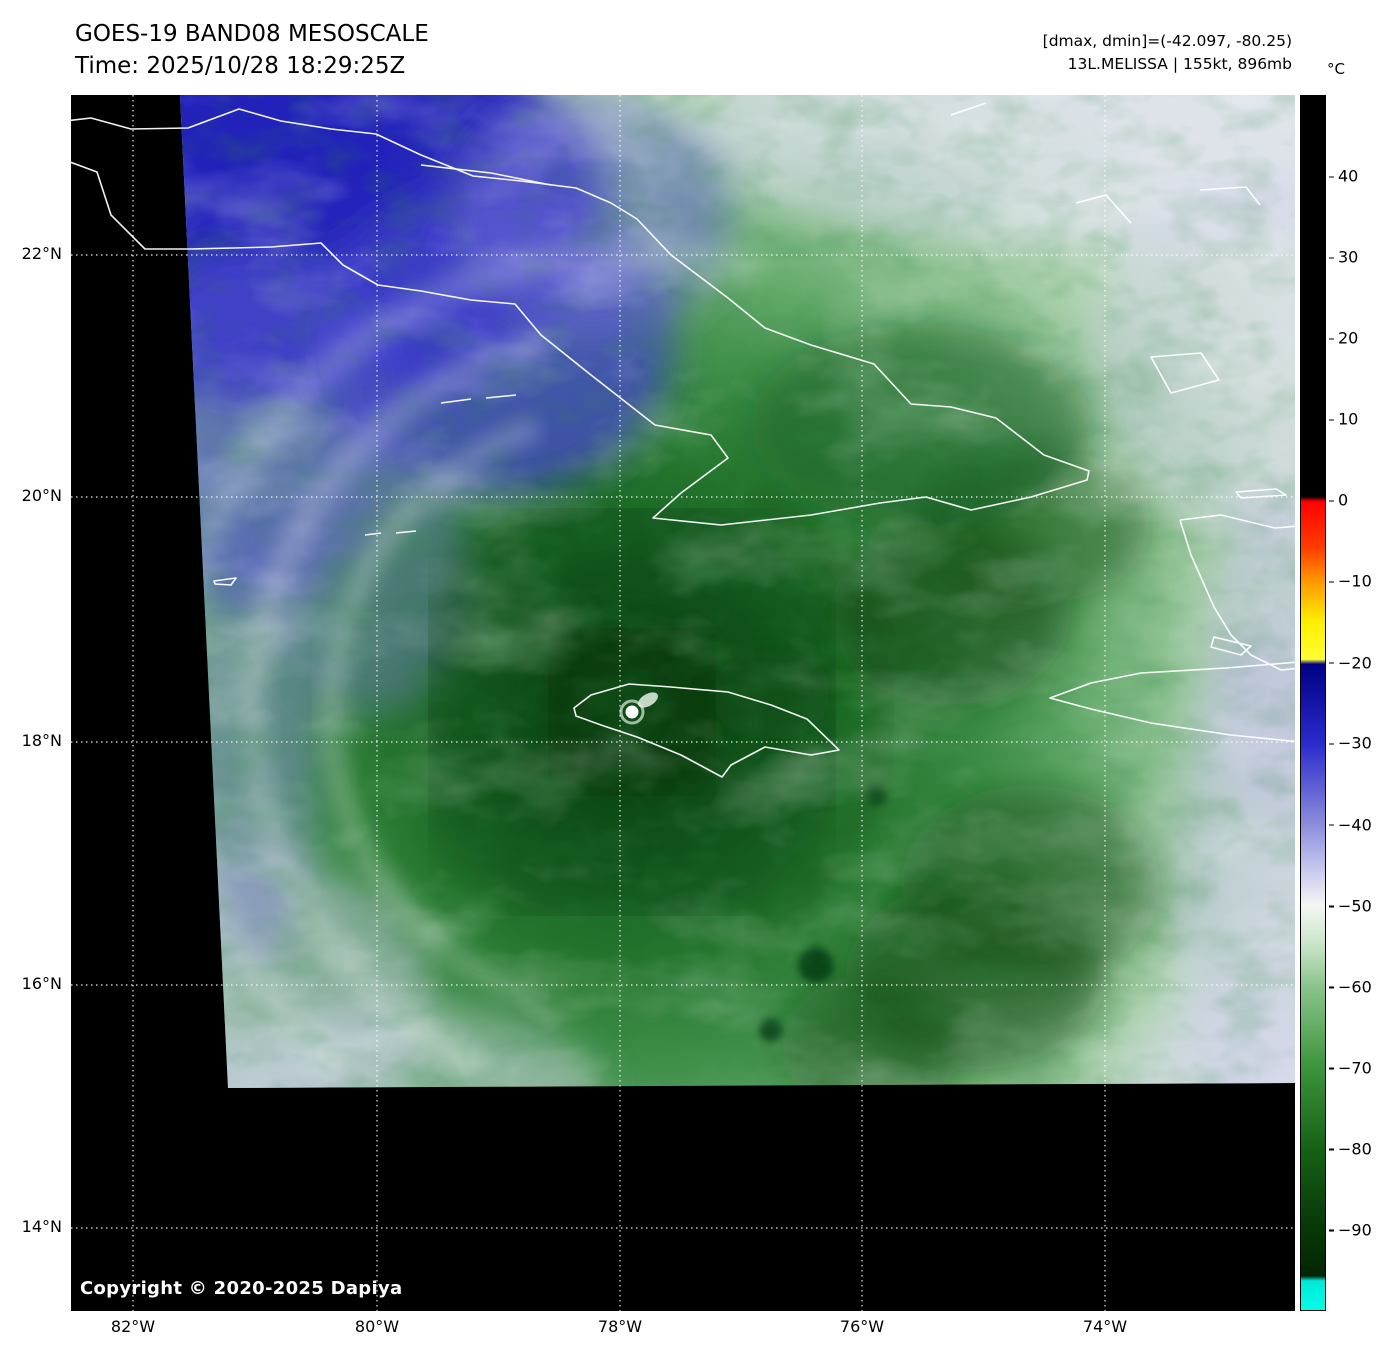  Describe the element at coordinates (1350, 662) in the screenshot. I see `colorbar-tick-label: −20` at that location.